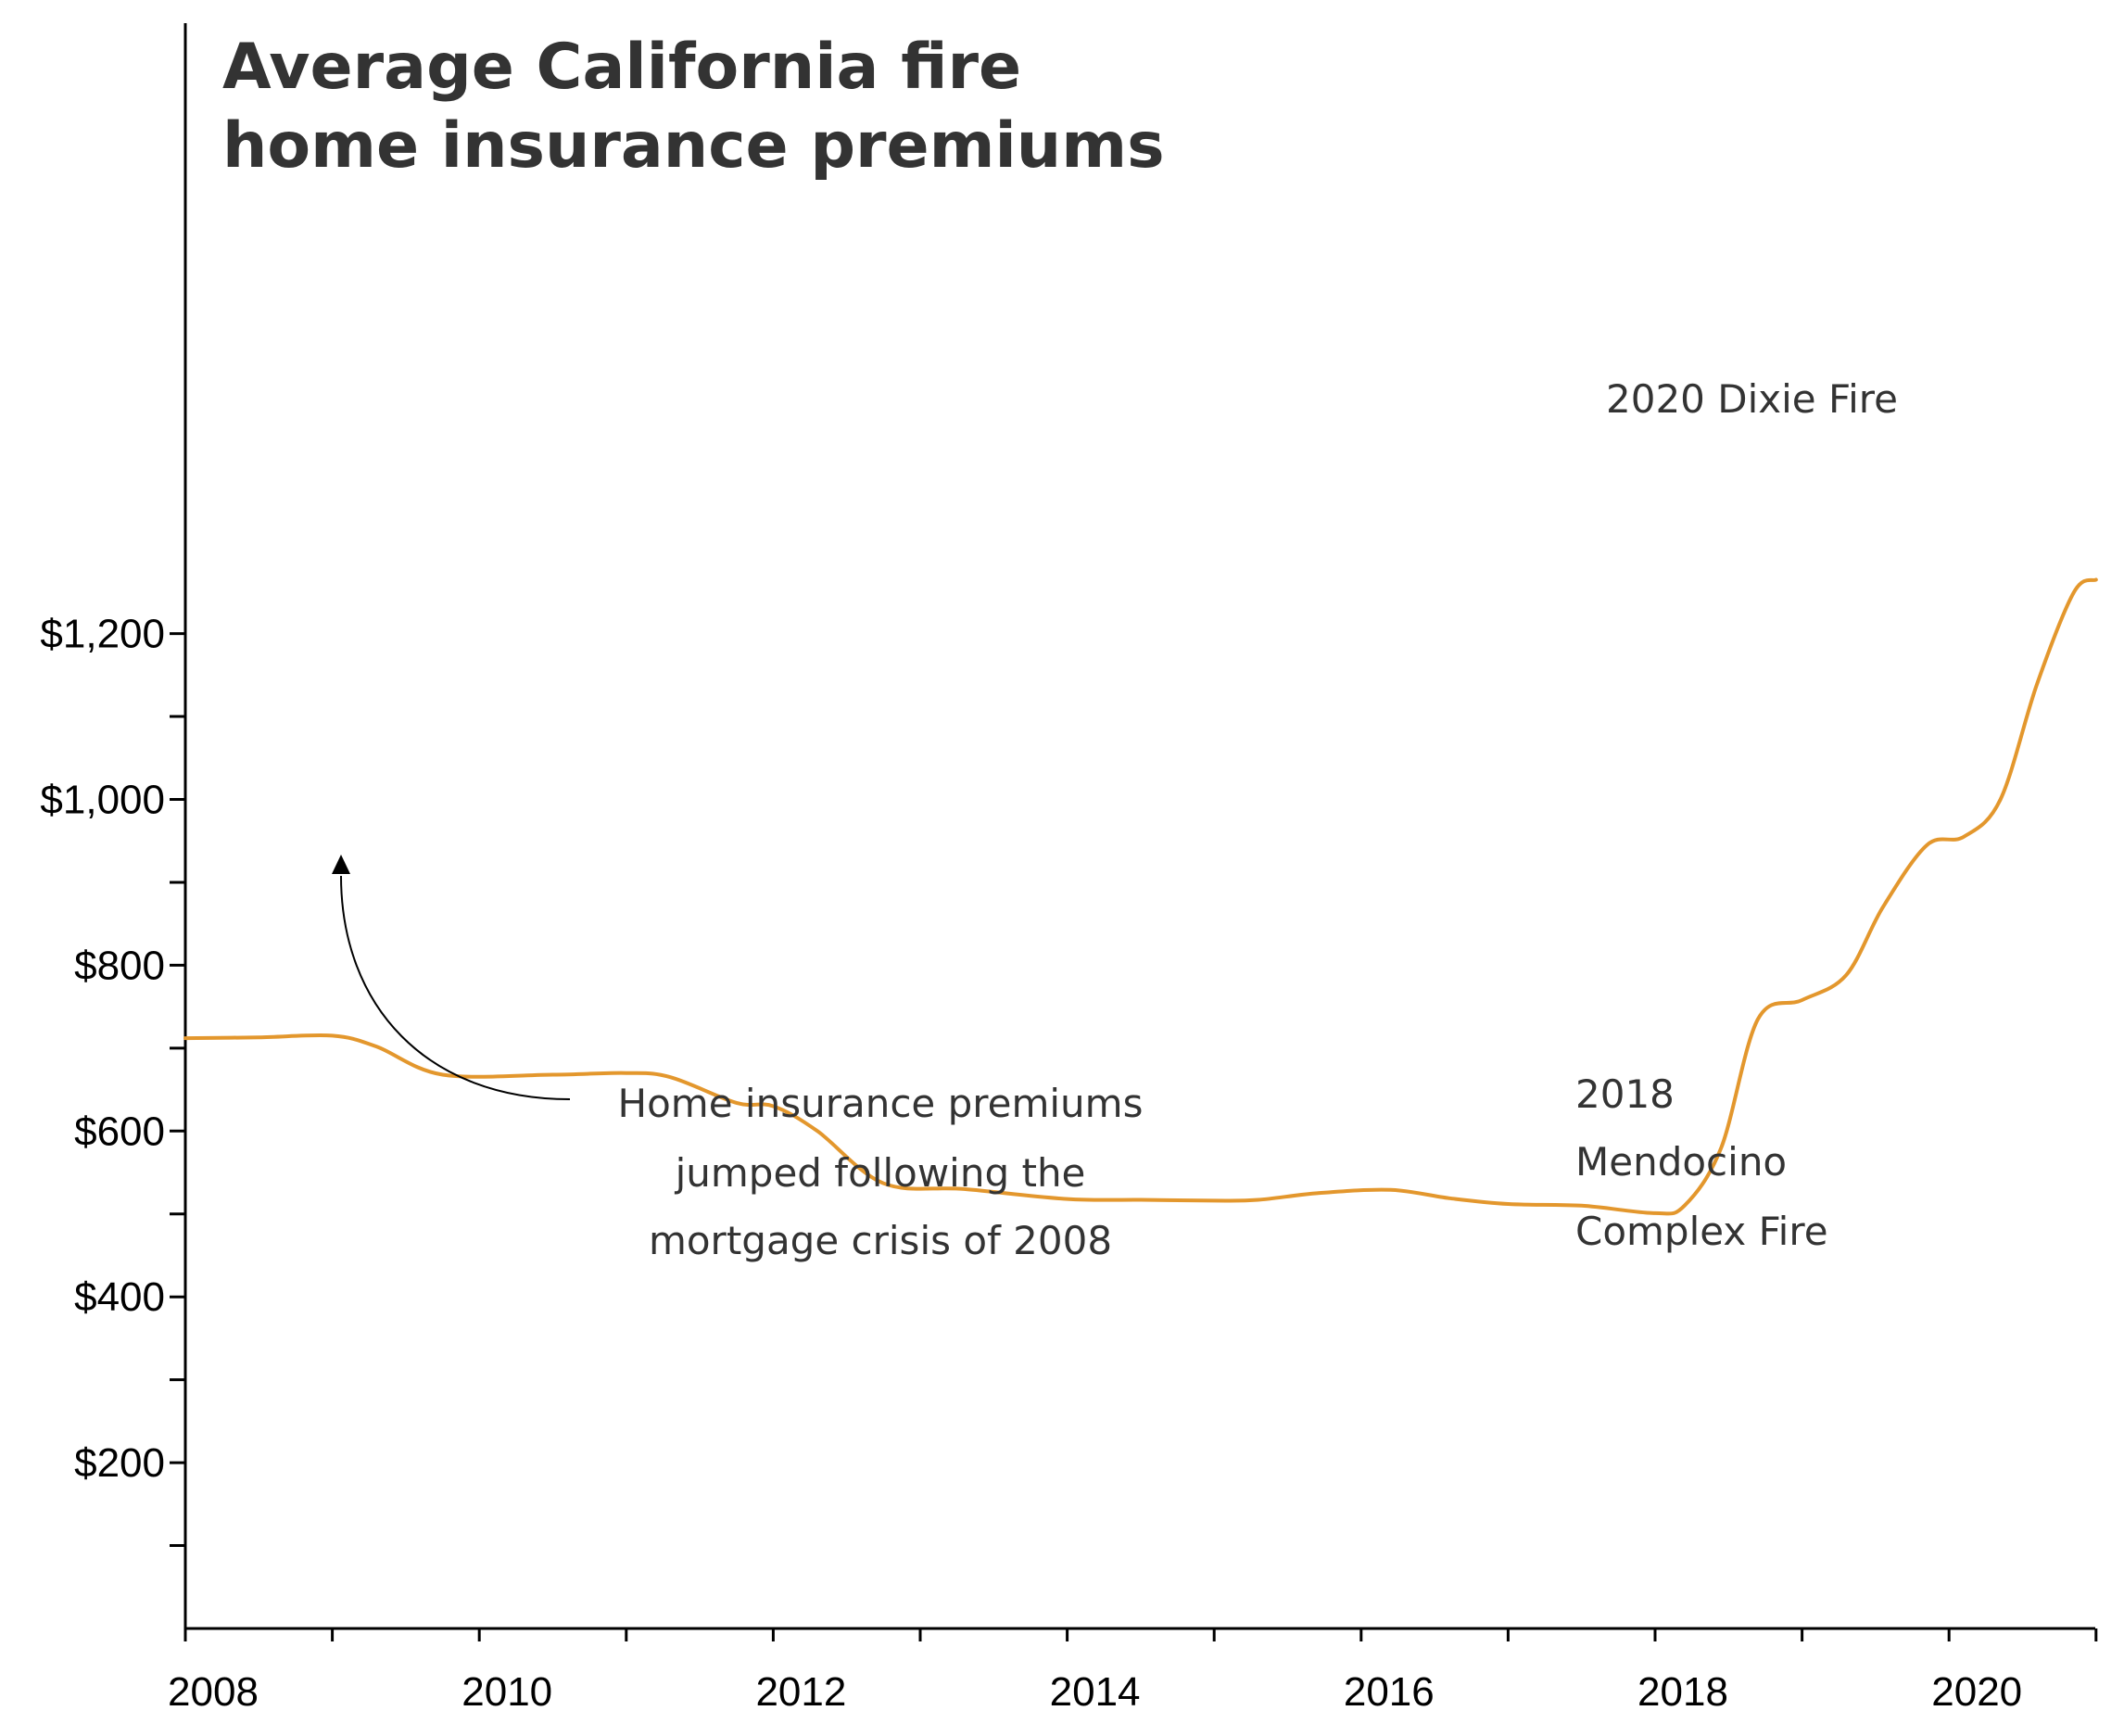  Describe the element at coordinates (621, 67) in the screenshot. I see `chart-title-line-1: Average California fire` at that location.